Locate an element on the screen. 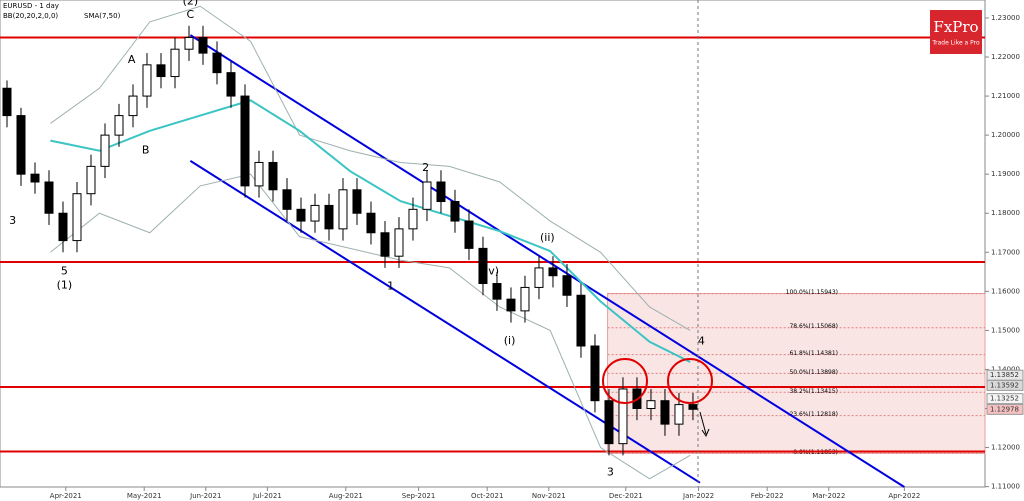 This screenshot has width=1024, height=501. x-tick-label: Oct-2021 is located at coordinates (487, 496).